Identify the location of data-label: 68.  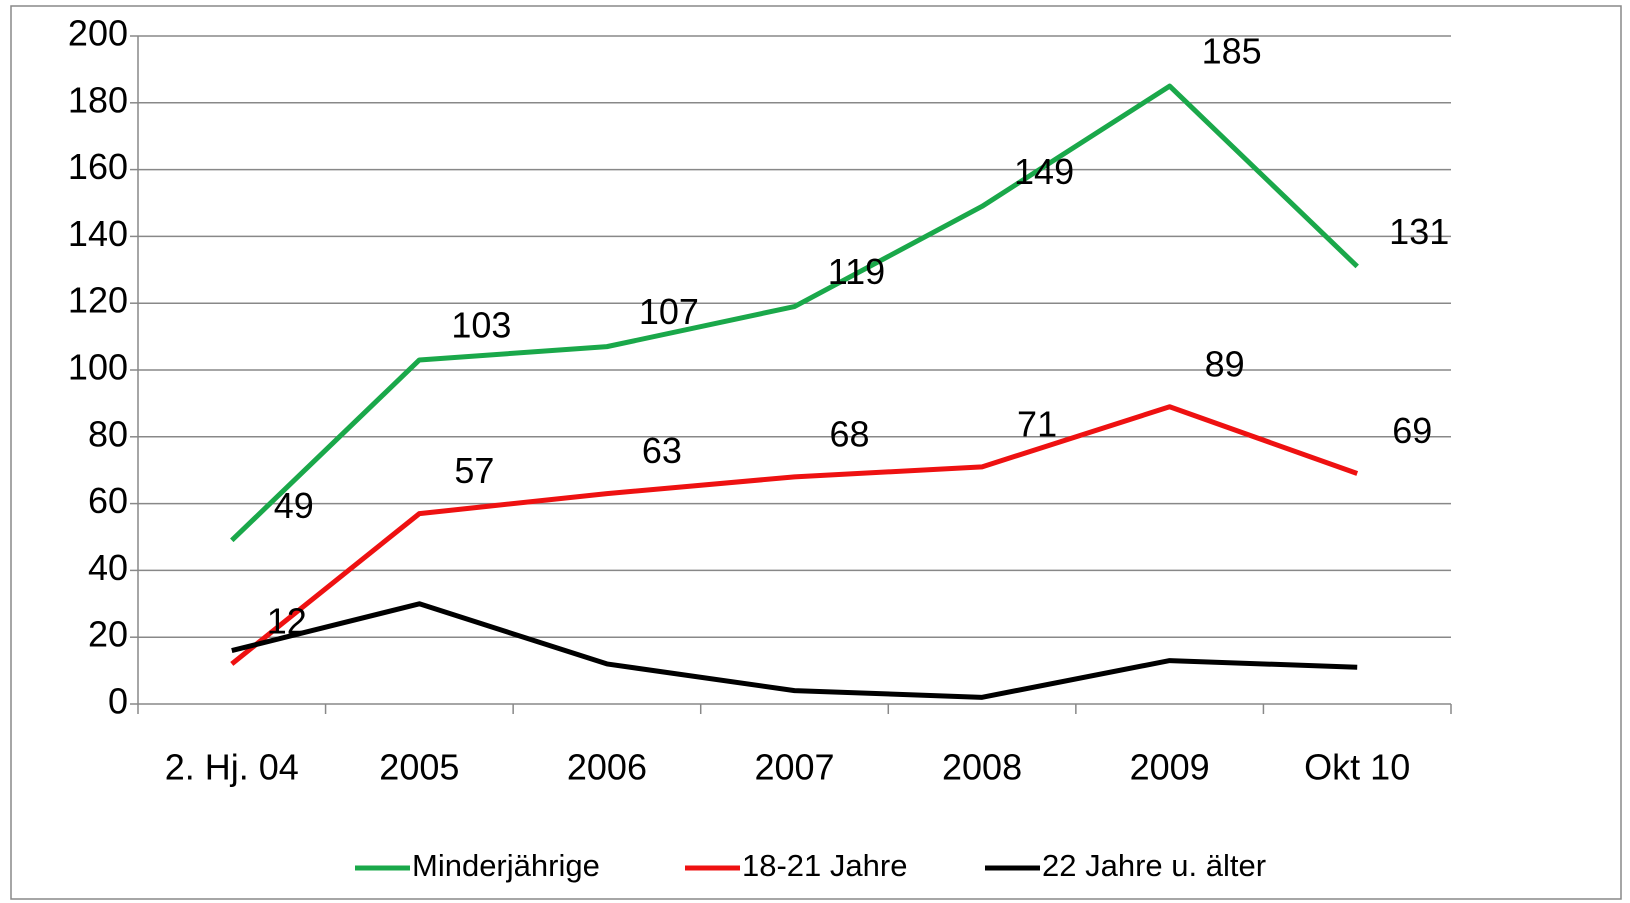
(849, 433).